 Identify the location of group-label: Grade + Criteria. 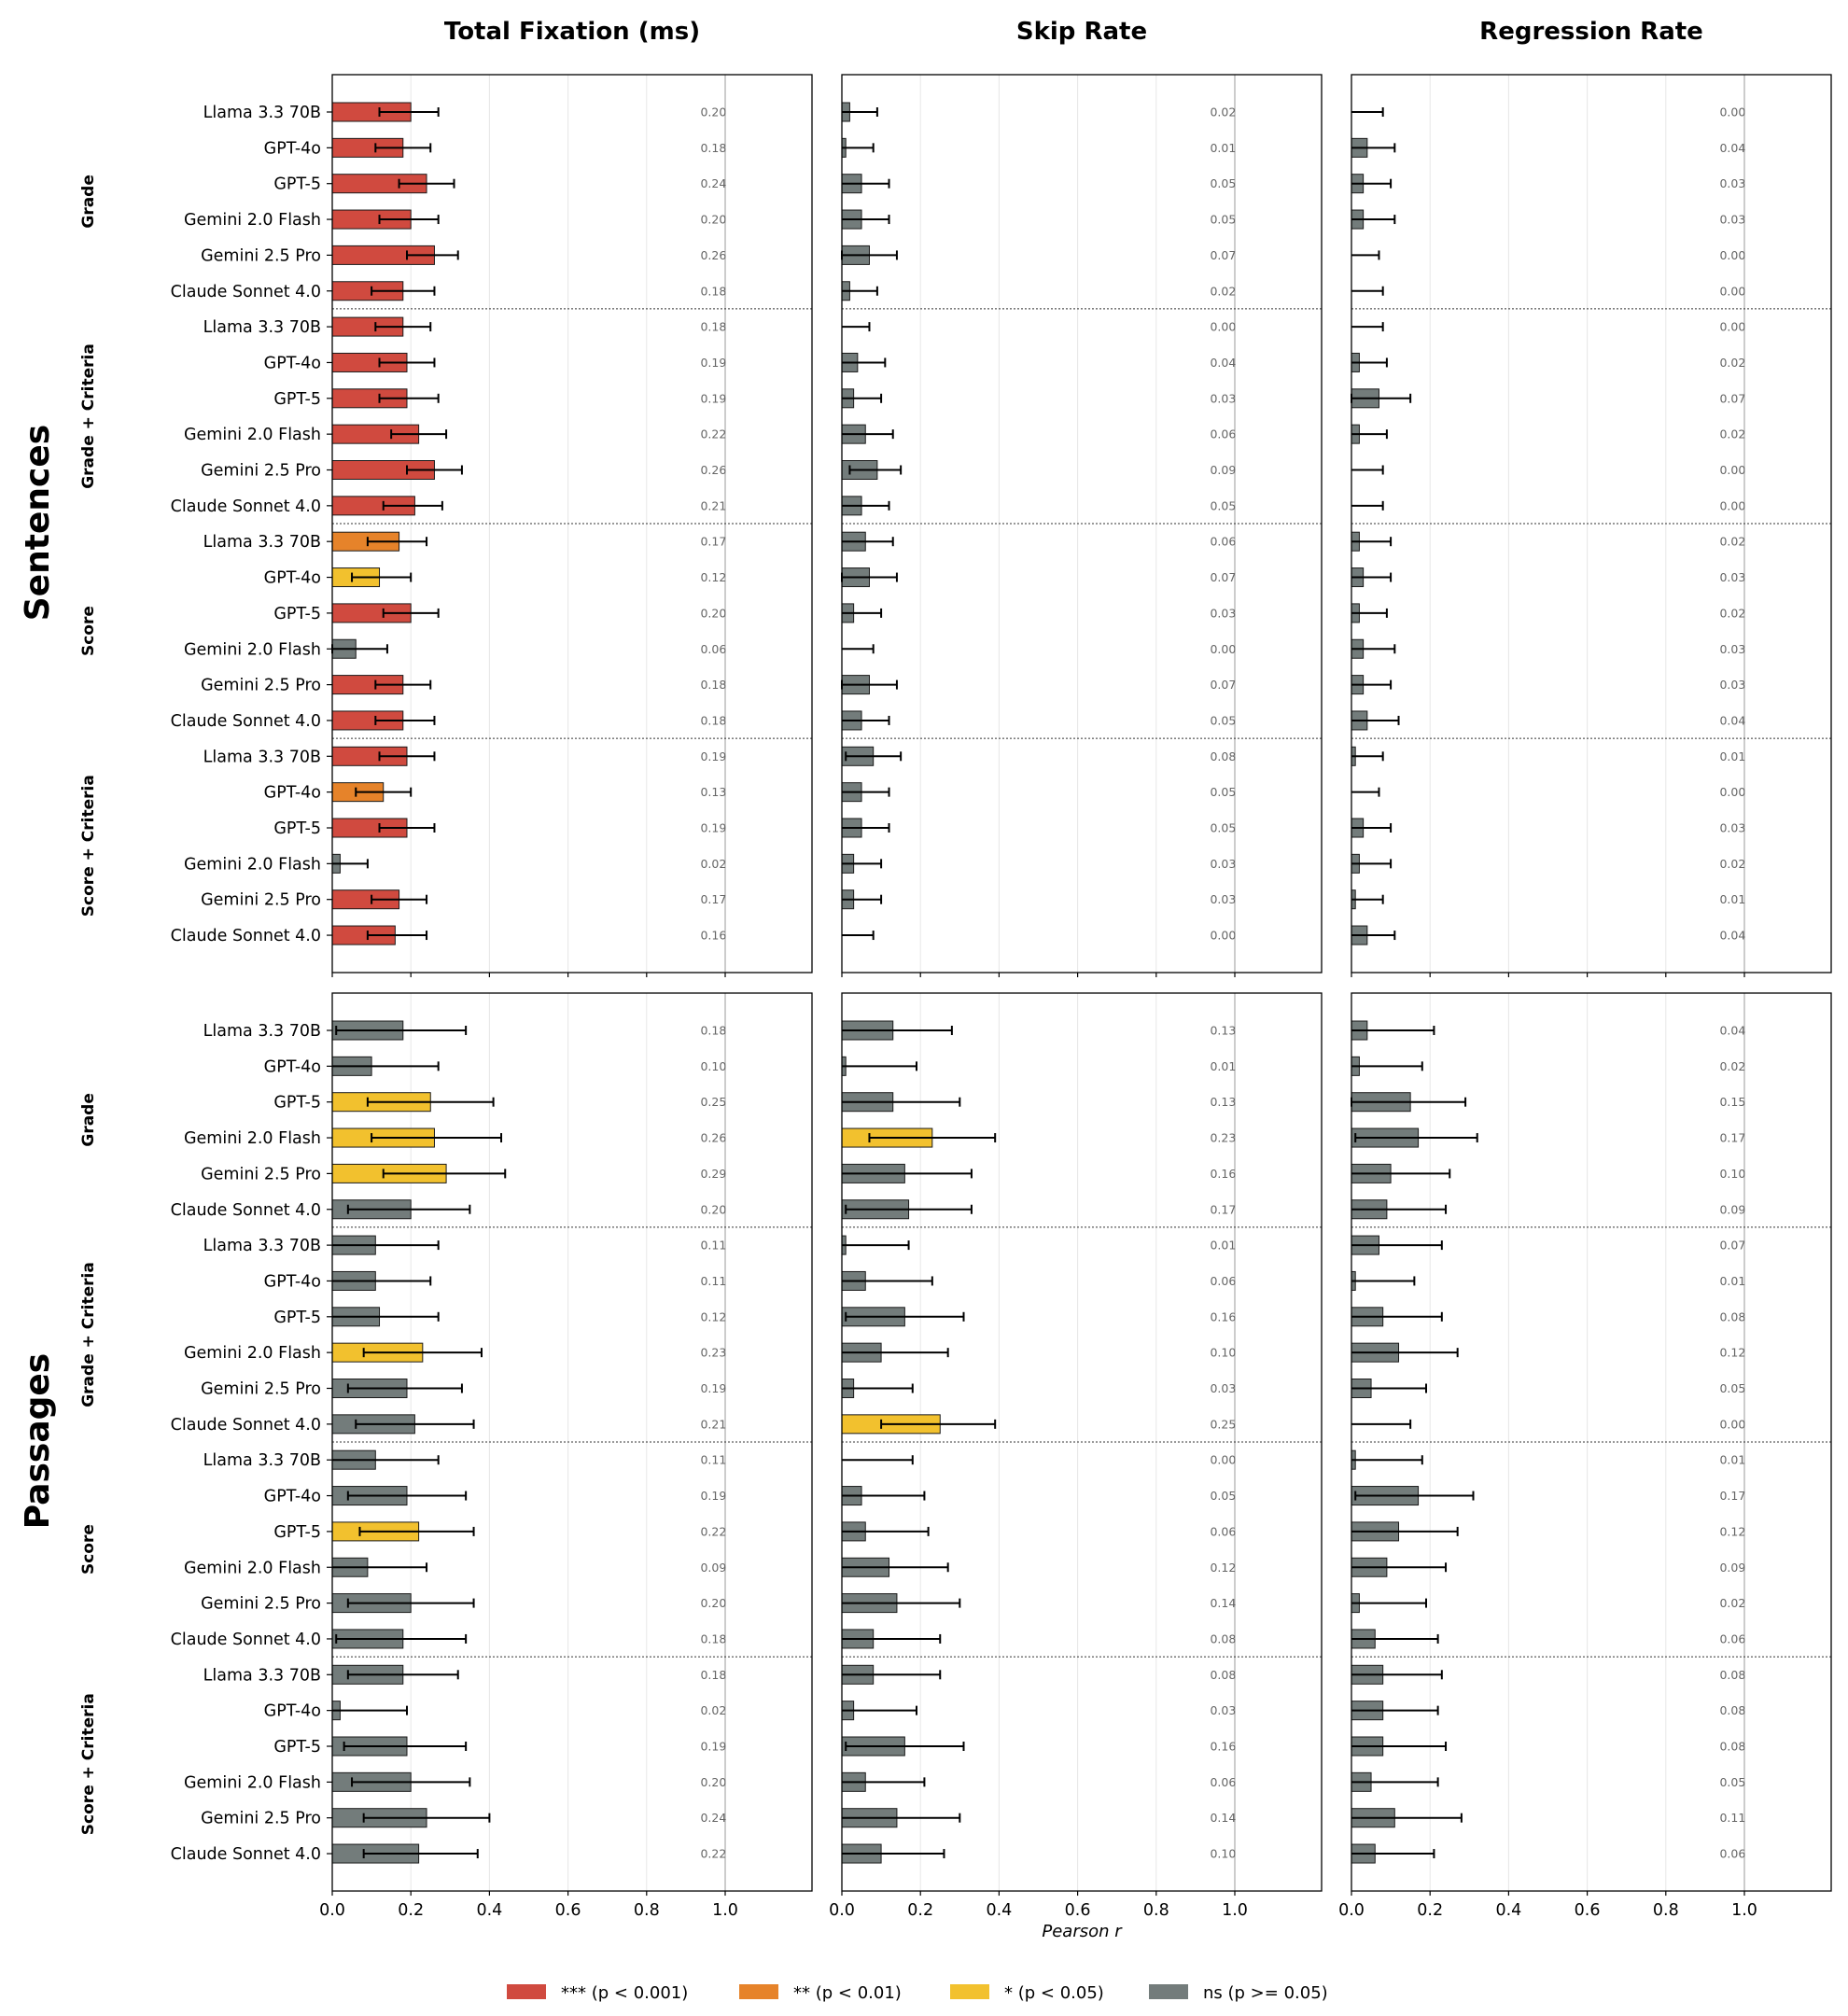
(88, 416).